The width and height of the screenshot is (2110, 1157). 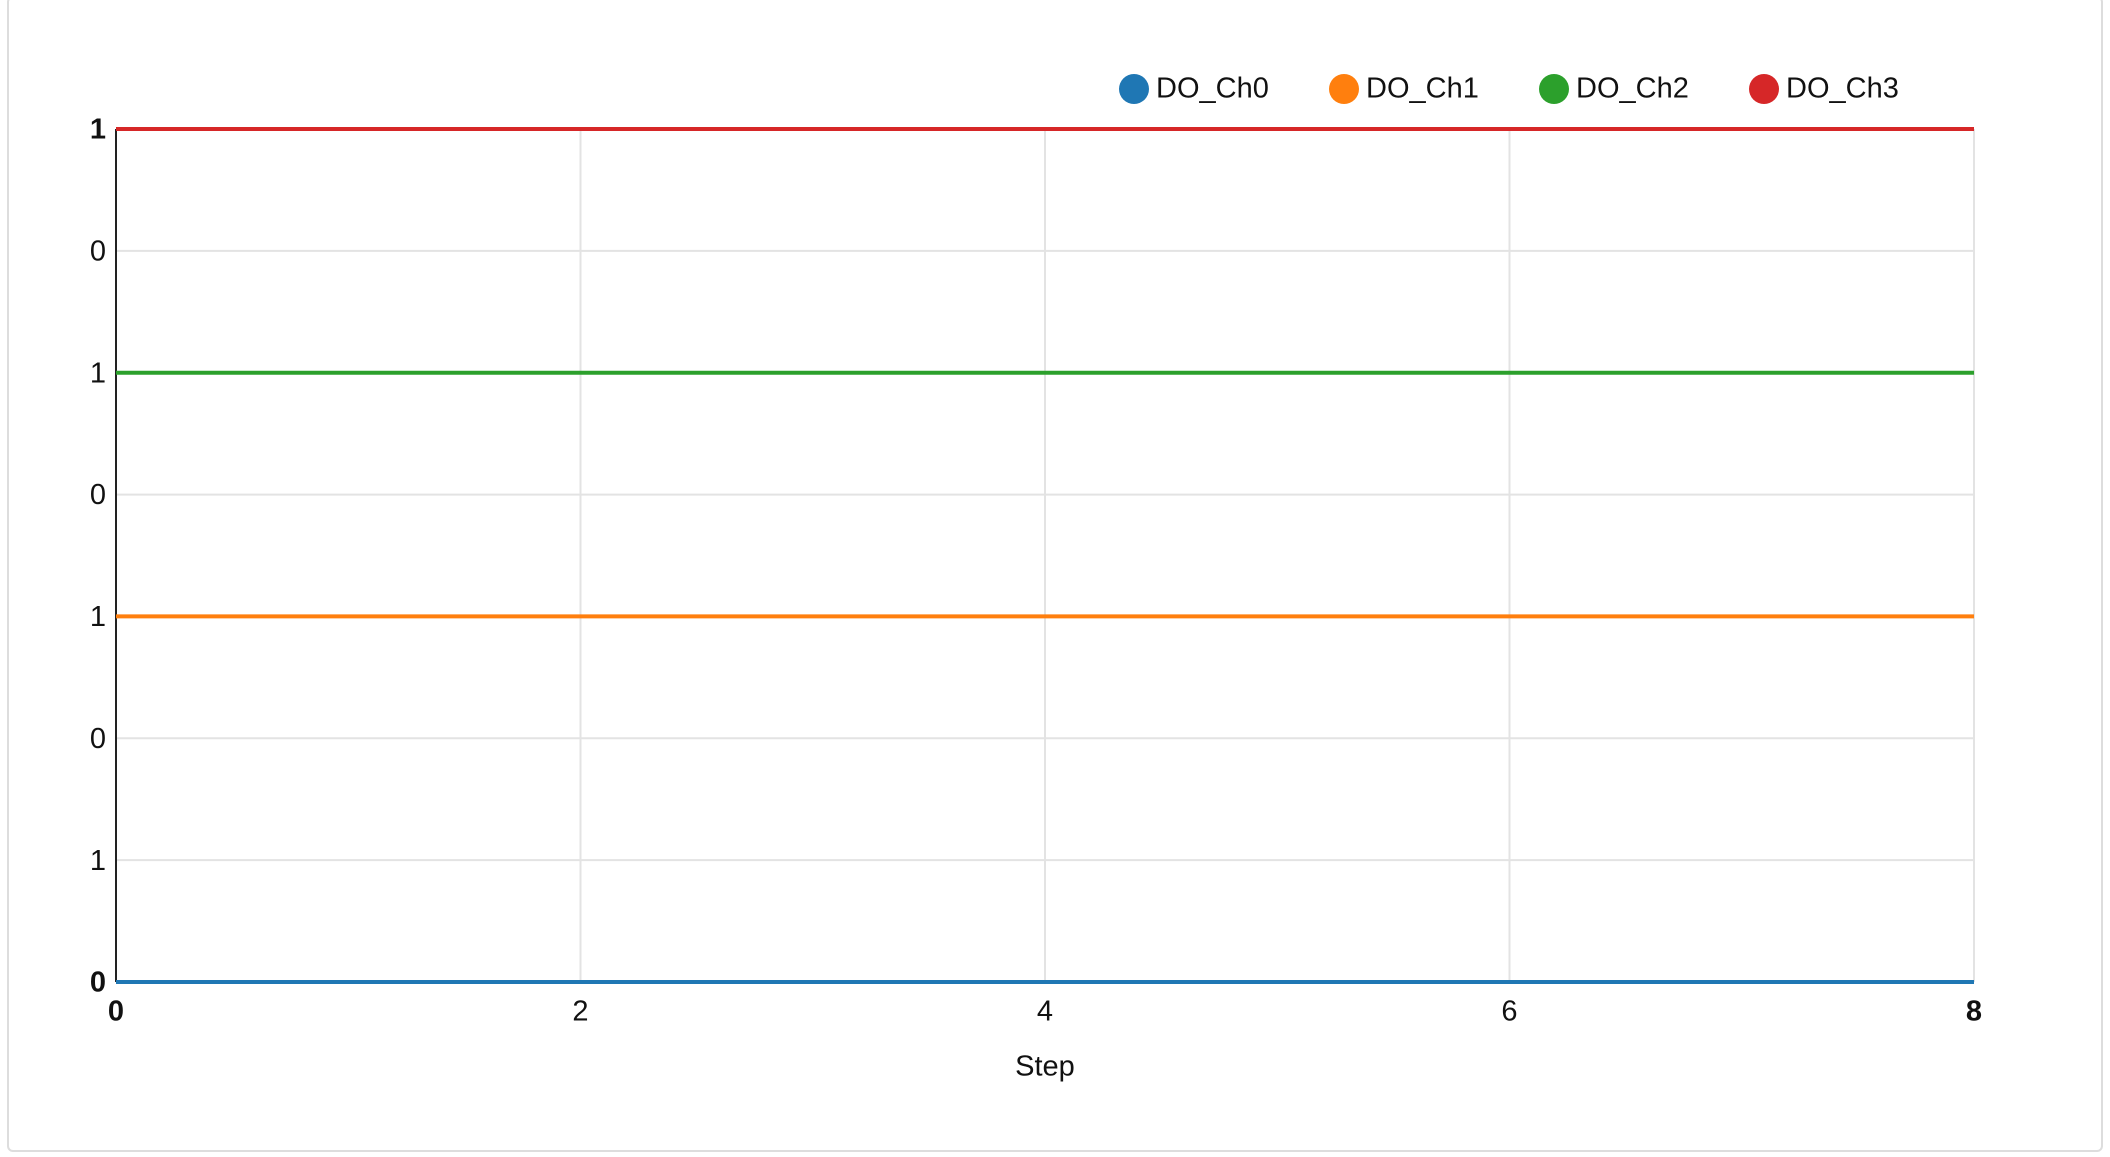 I want to click on legend-label: DO_Ch3, so click(x=1842, y=89).